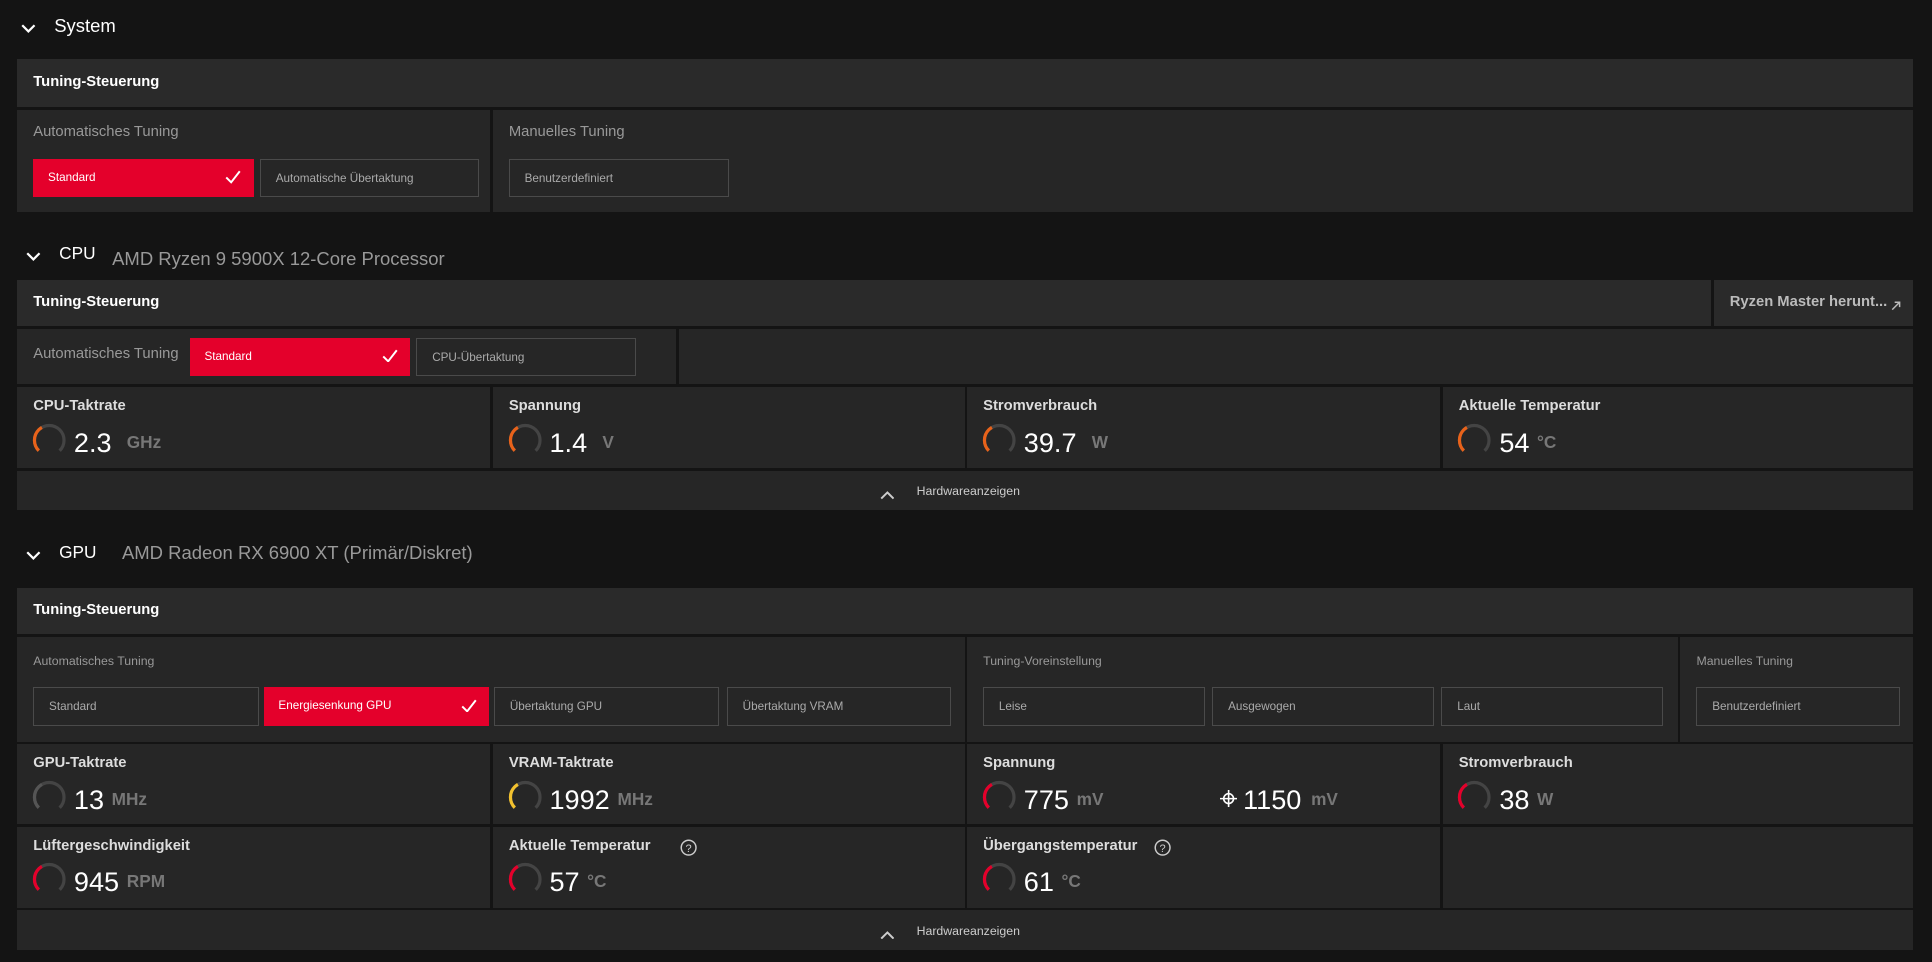  Describe the element at coordinates (1012, 707) in the screenshot. I see `button-label: Leise` at that location.